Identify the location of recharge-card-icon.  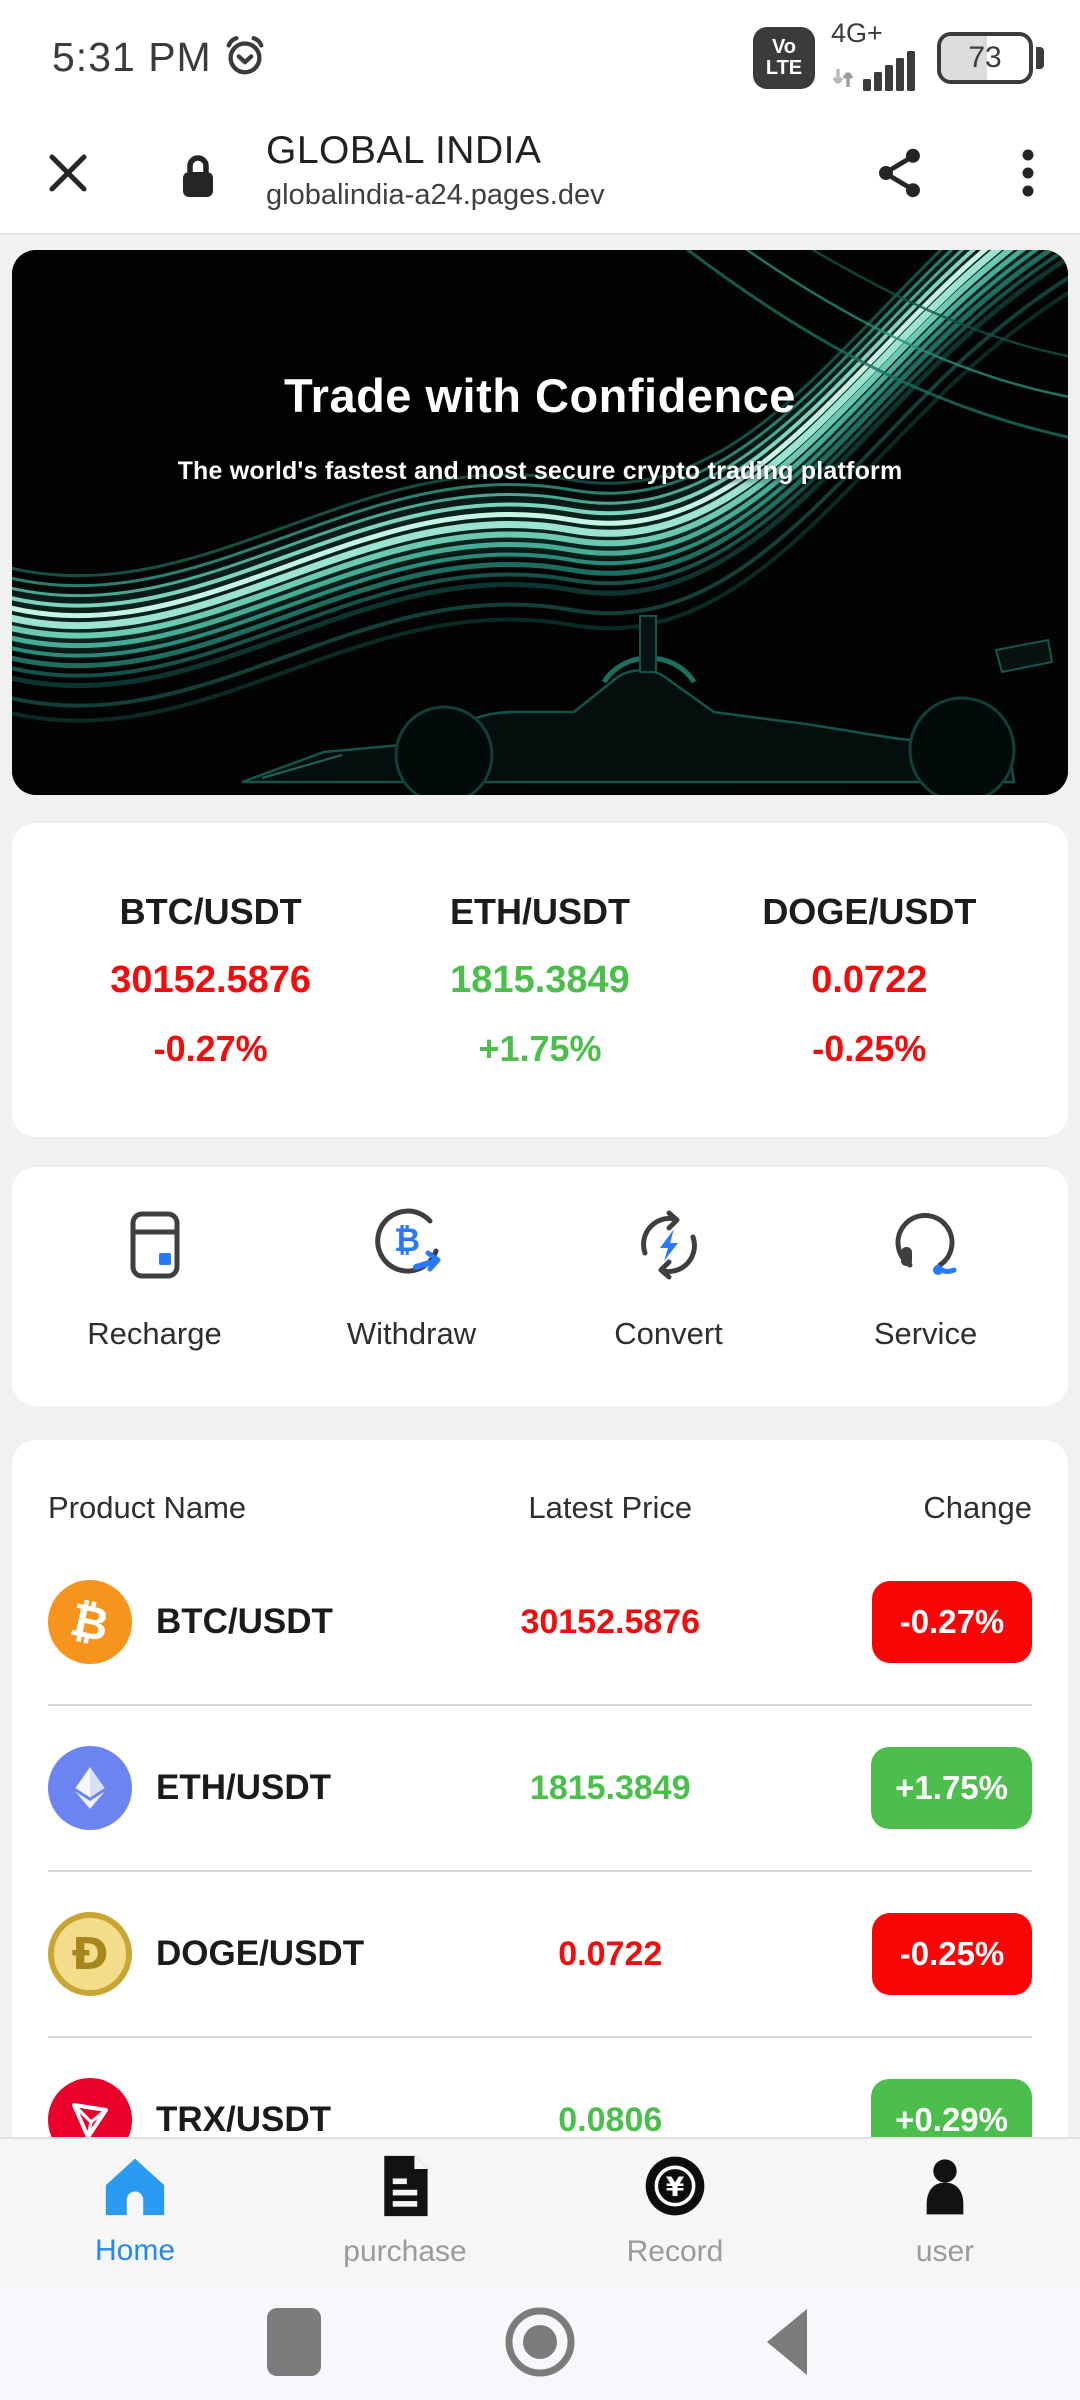
(155, 1247).